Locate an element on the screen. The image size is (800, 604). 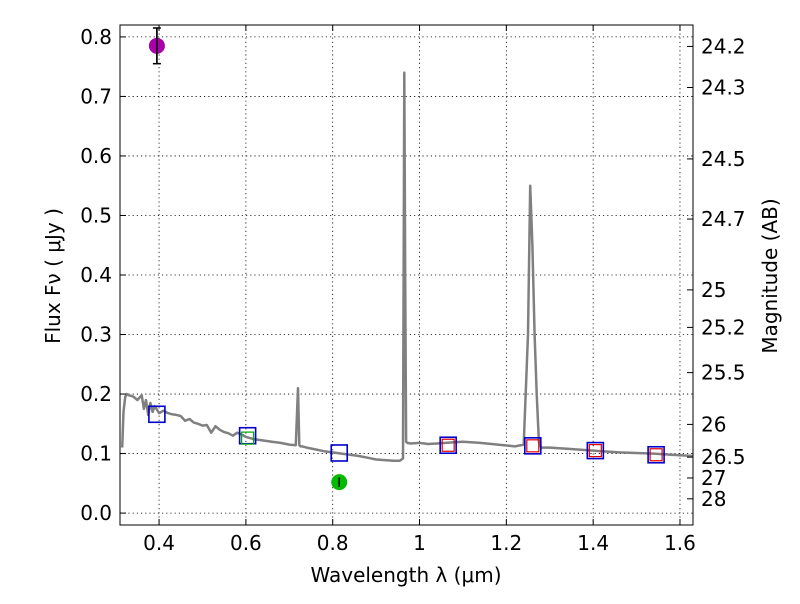
mag-tick-label: 25 is located at coordinates (713, 290).